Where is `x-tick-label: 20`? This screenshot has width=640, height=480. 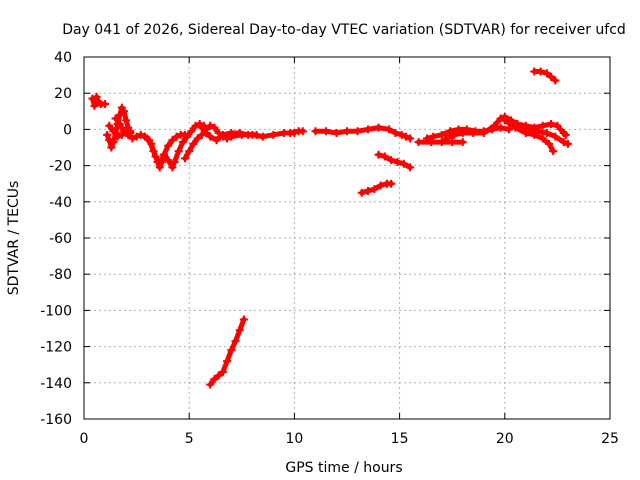 x-tick-label: 20 is located at coordinates (505, 439).